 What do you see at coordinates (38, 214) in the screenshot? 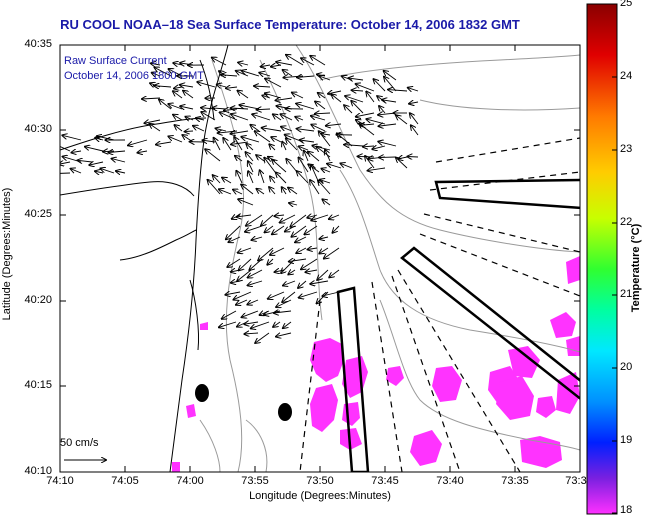
I see `y-tick-label: 40:25` at bounding box center [38, 214].